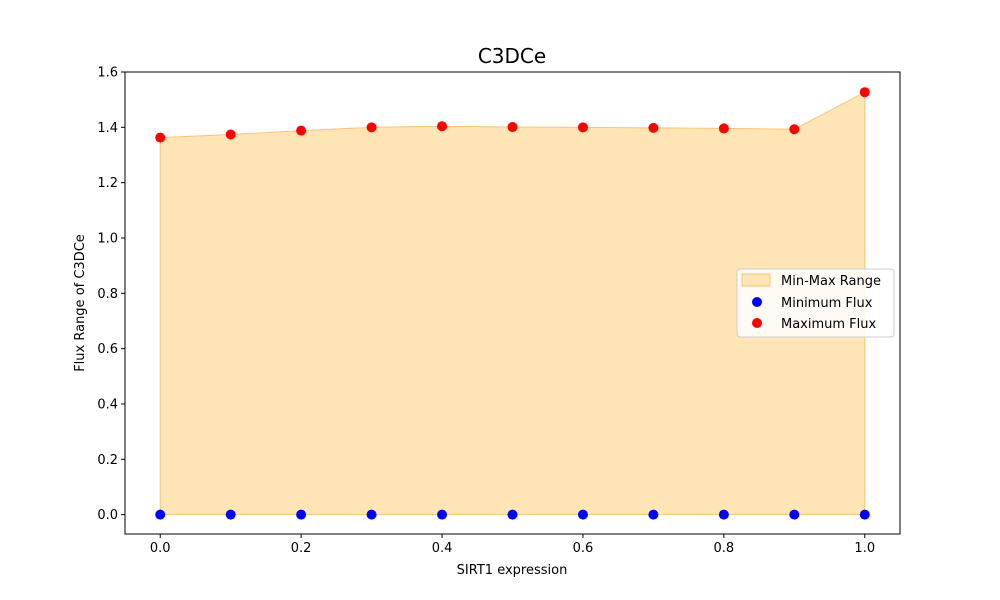 The image size is (1000, 600). What do you see at coordinates (512, 115) in the screenshot?
I see `maximum-flux-points` at bounding box center [512, 115].